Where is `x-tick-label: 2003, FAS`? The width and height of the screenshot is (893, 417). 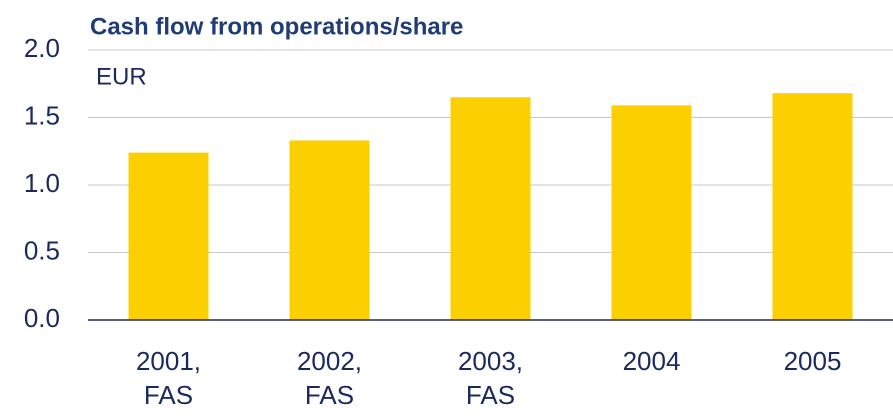 x-tick-label: 2003, FAS is located at coordinates (490, 378).